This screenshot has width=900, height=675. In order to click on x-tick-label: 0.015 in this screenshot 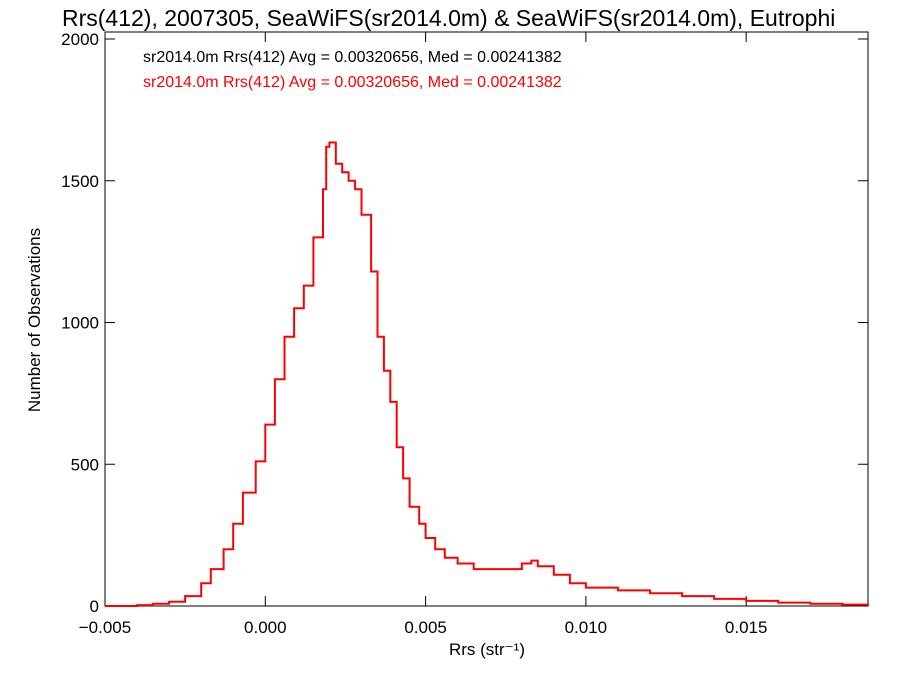, I will do `click(746, 627)`.